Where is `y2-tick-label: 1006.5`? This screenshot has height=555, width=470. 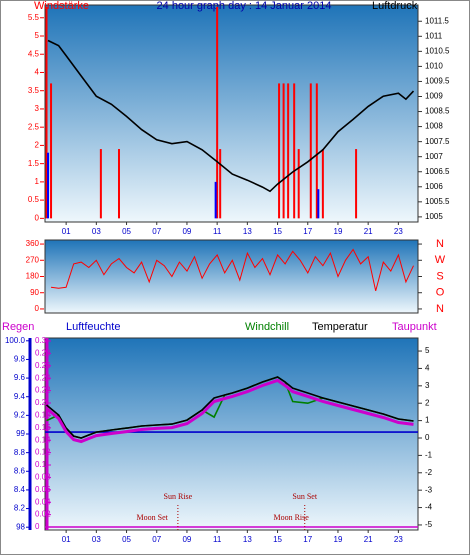
y2-tick-label: 1006.5 is located at coordinates (437, 171).